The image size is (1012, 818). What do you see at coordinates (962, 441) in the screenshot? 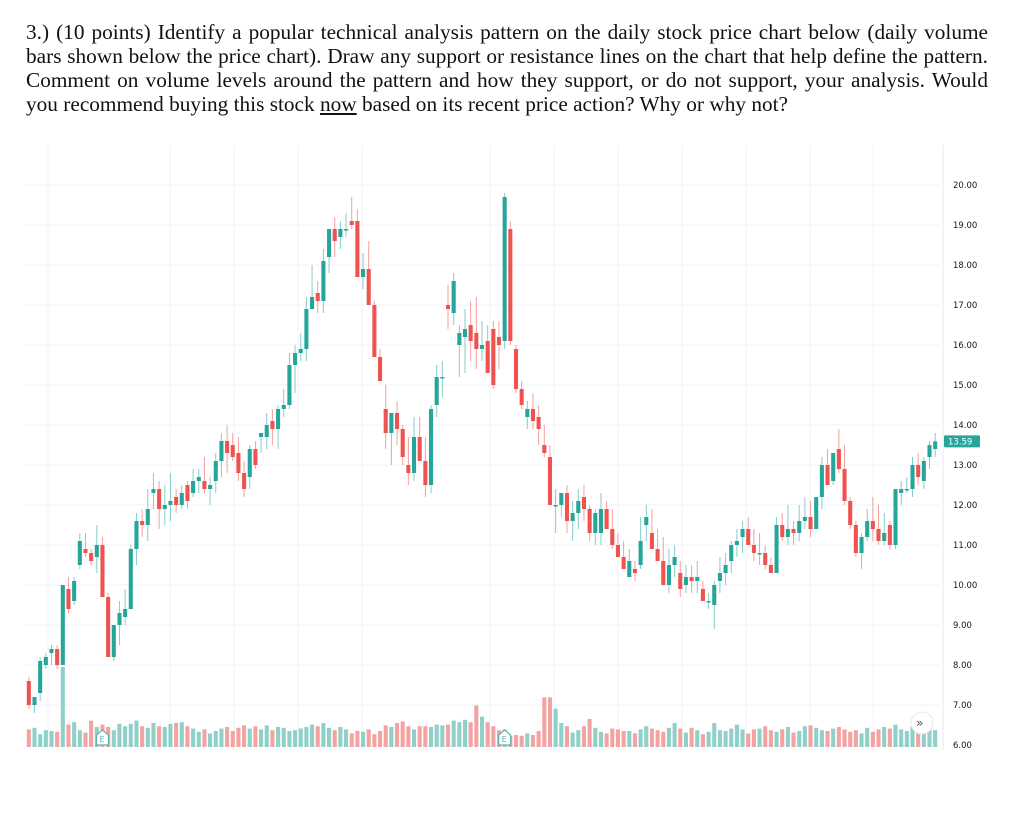
I see `last-price-tag` at bounding box center [962, 441].